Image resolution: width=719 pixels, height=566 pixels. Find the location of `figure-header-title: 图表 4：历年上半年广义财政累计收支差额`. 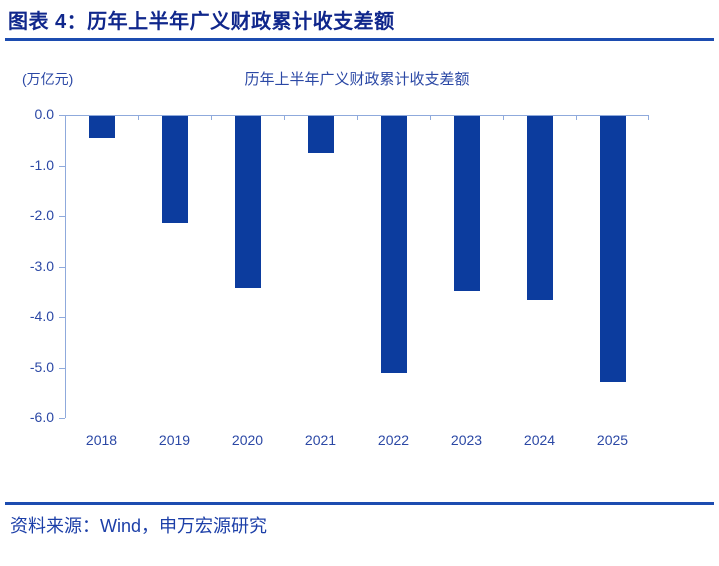

figure-header-title: 图表 4：历年上半年广义财政累计收支差额 is located at coordinates (201, 22).